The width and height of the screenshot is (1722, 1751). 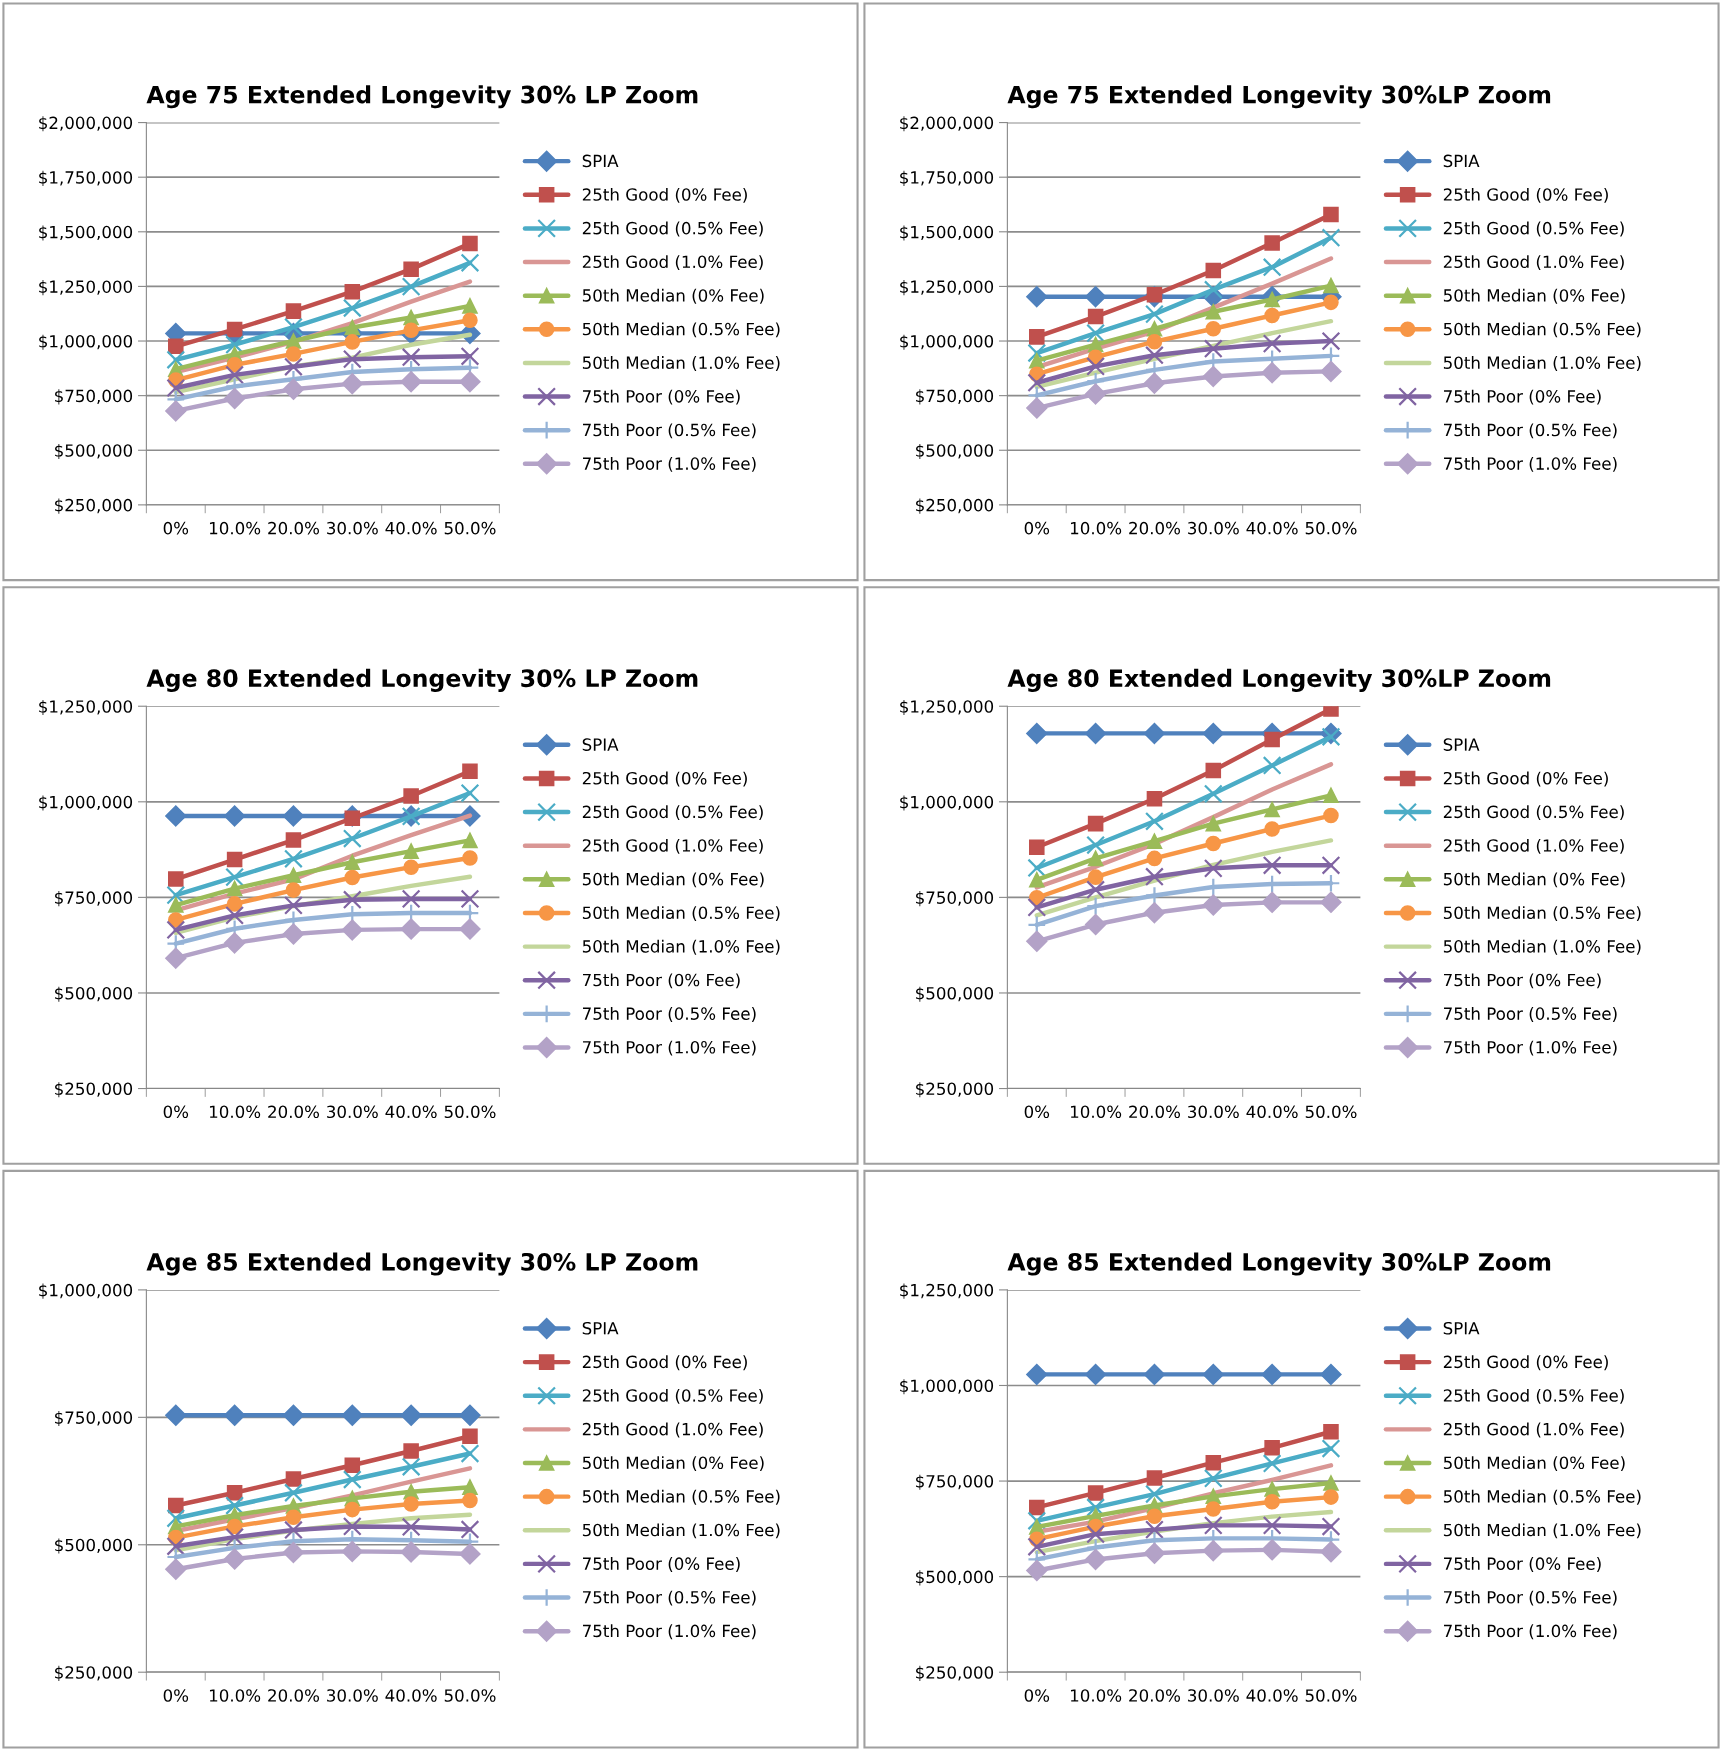 What do you see at coordinates (1279, 97) in the screenshot?
I see `chart-title: Age 75 Extended Longevity 30%LP Zoom` at bounding box center [1279, 97].